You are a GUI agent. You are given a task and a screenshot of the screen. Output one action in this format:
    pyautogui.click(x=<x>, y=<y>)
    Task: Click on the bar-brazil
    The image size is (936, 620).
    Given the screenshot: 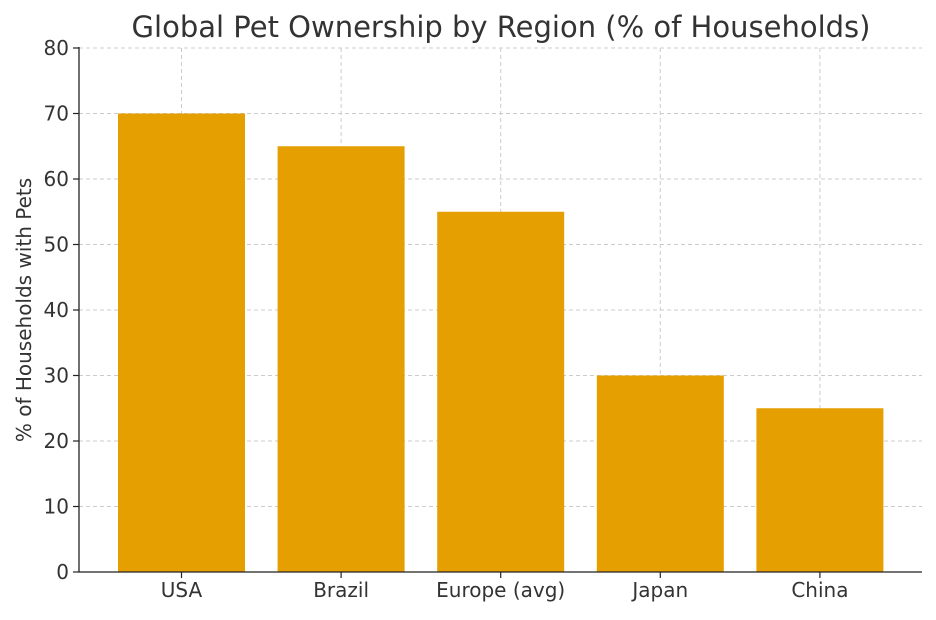 What is the action you would take?
    pyautogui.click(x=341, y=359)
    